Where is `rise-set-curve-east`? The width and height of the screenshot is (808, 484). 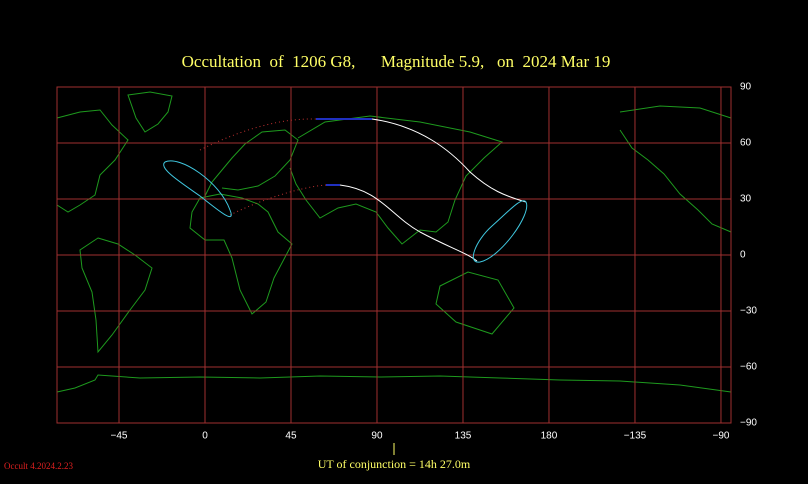 rise-set-curve-east is located at coordinates (500, 231).